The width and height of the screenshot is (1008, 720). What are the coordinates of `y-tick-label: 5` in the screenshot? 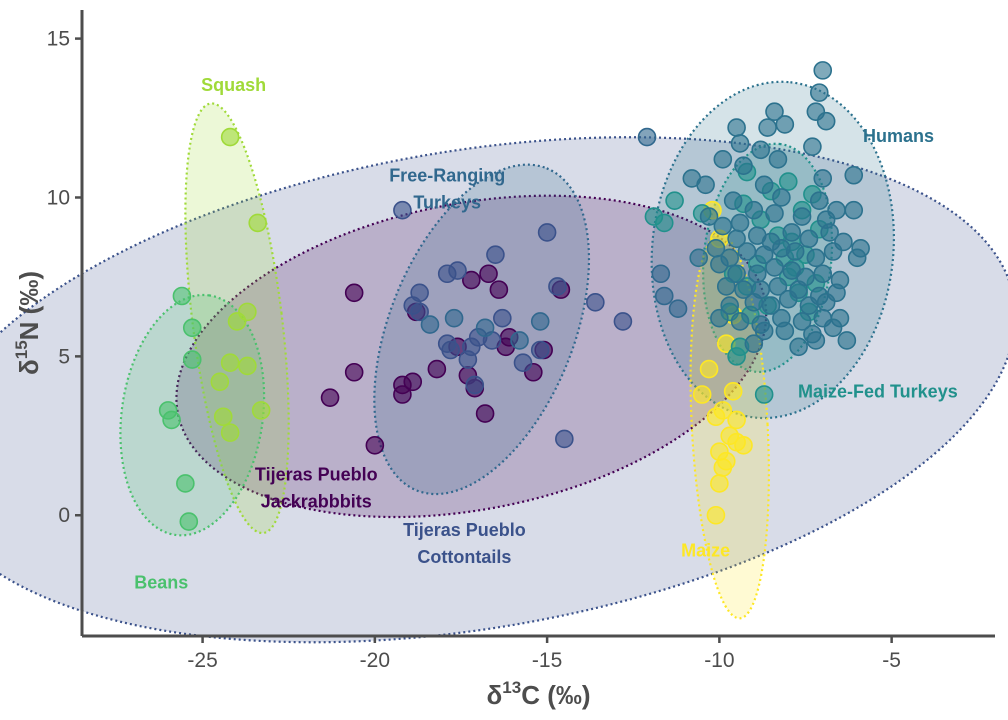 It's located at (64, 356).